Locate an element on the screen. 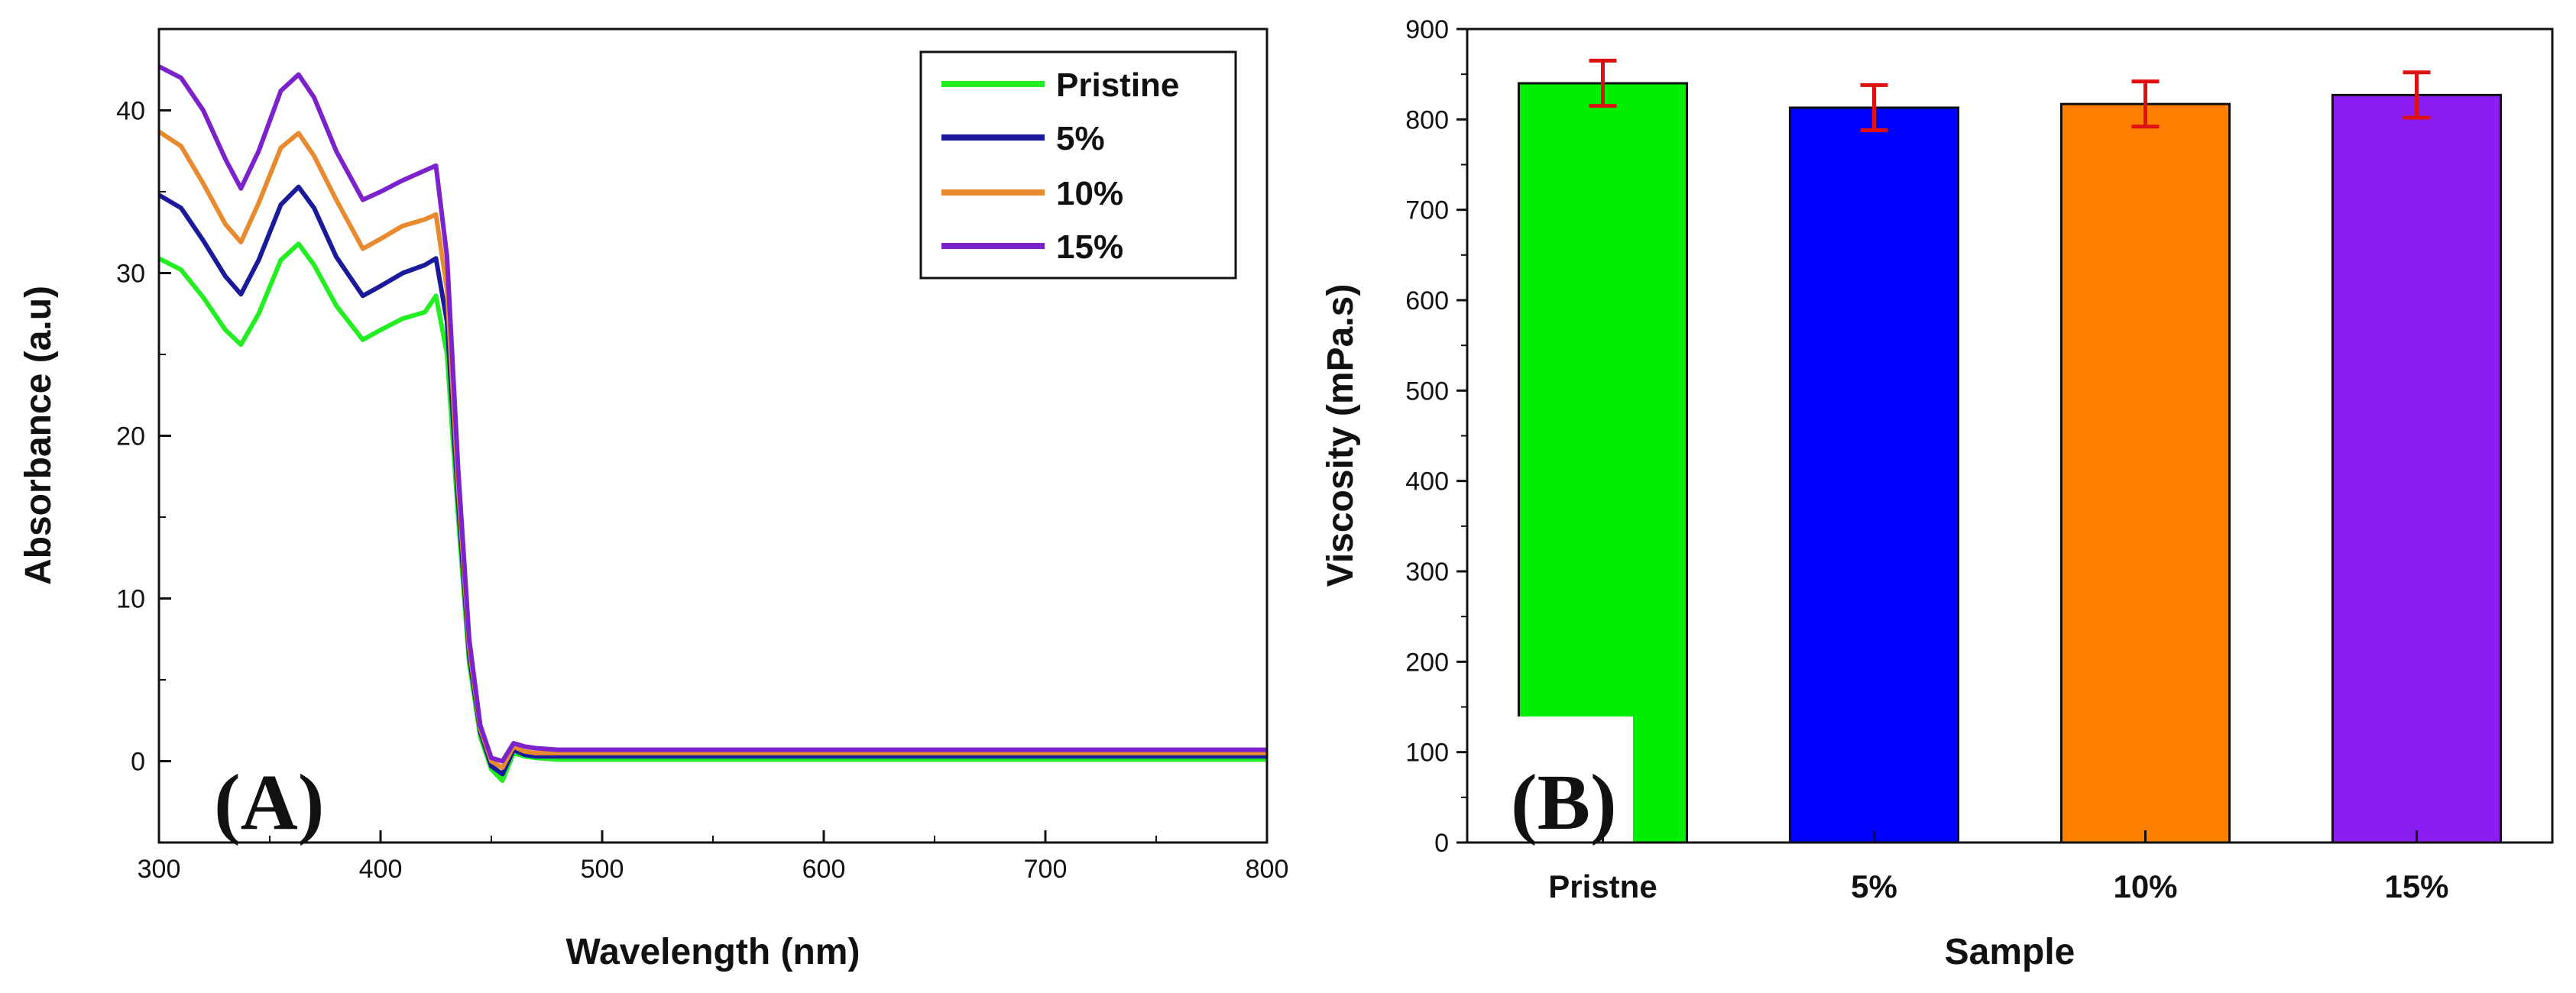 This screenshot has width=2576, height=993. legend-label-15pct: 15% is located at coordinates (1089, 247).